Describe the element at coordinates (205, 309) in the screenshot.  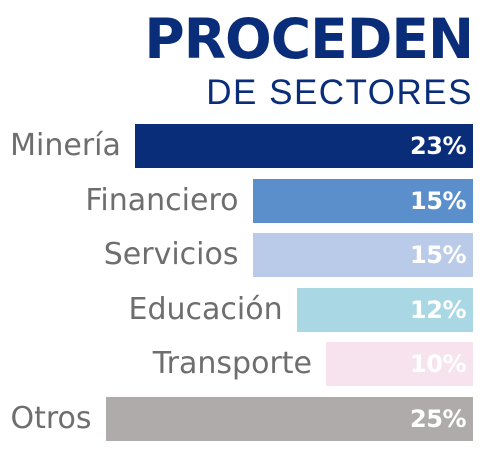
I see `category-label: Educación` at that location.